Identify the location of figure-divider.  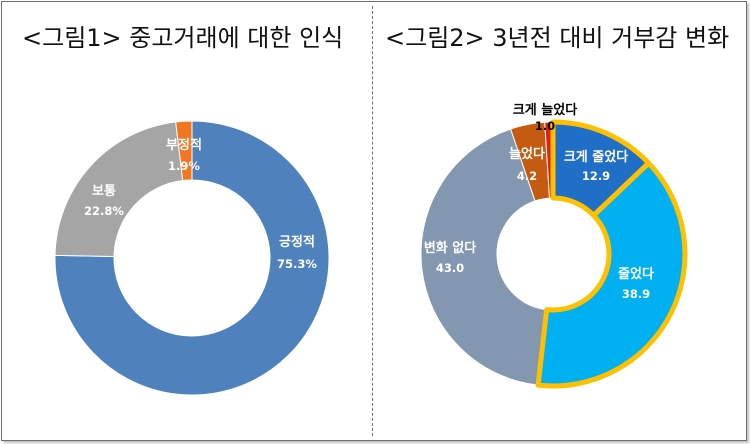
(372, 221).